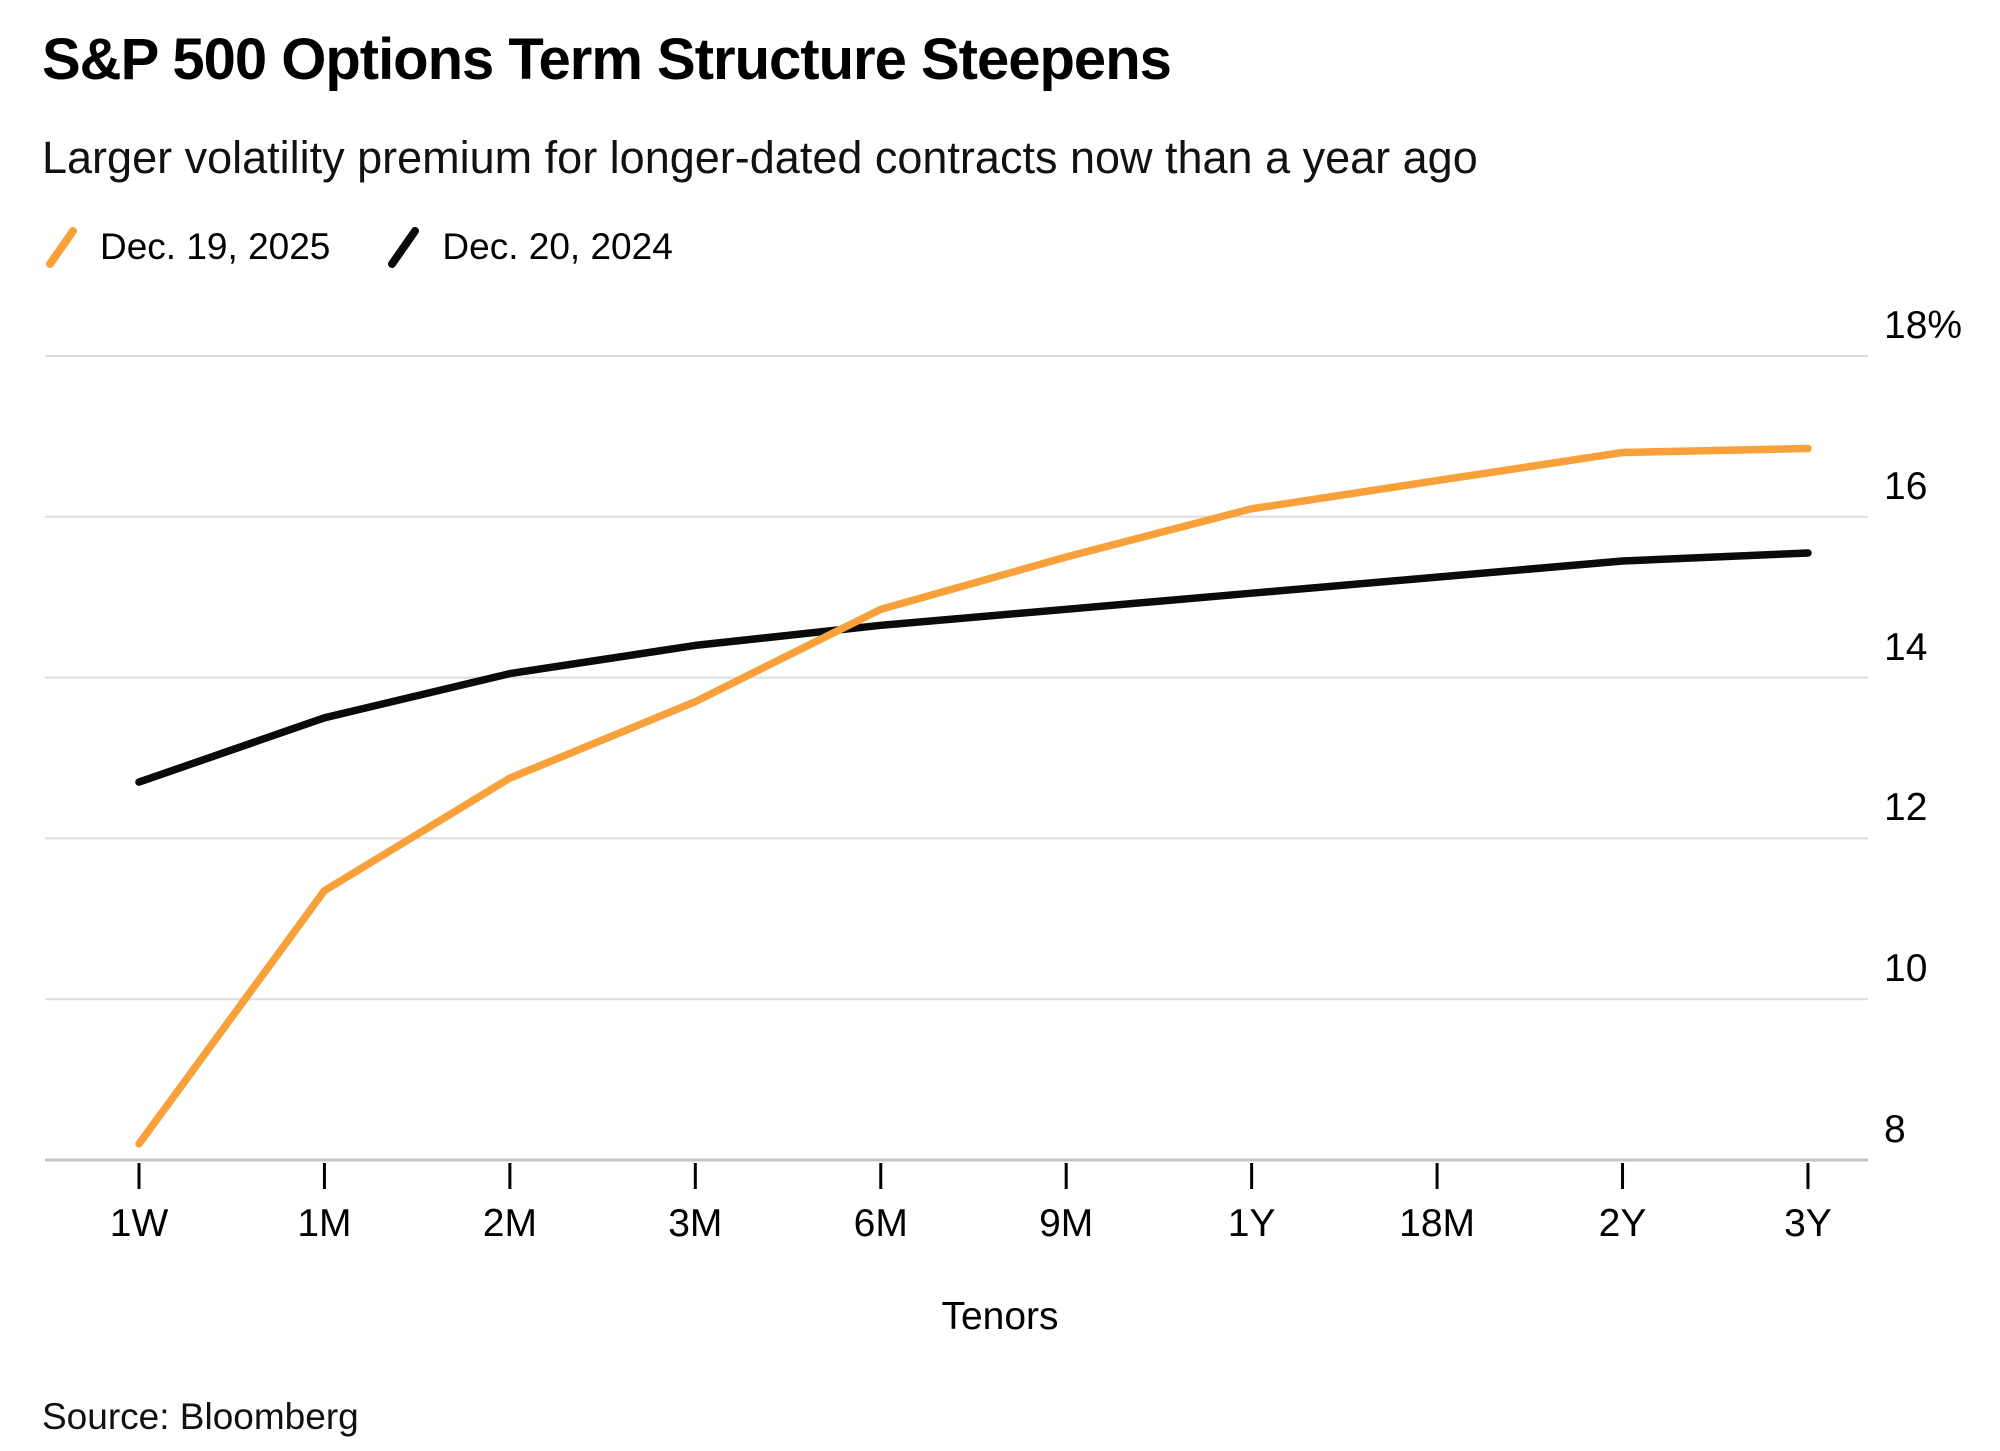  What do you see at coordinates (1437, 1223) in the screenshot?
I see `x-axis-label-18M: 18M` at bounding box center [1437, 1223].